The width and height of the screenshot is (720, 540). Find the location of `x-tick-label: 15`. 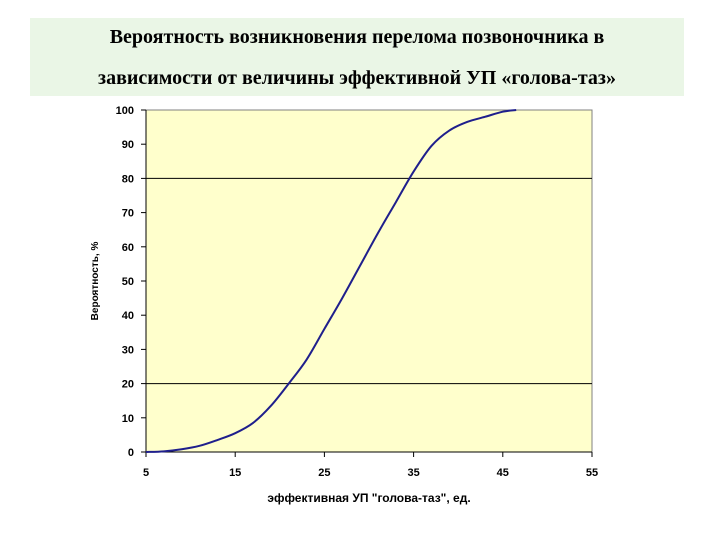

x-tick-label: 15 is located at coordinates (235, 473).